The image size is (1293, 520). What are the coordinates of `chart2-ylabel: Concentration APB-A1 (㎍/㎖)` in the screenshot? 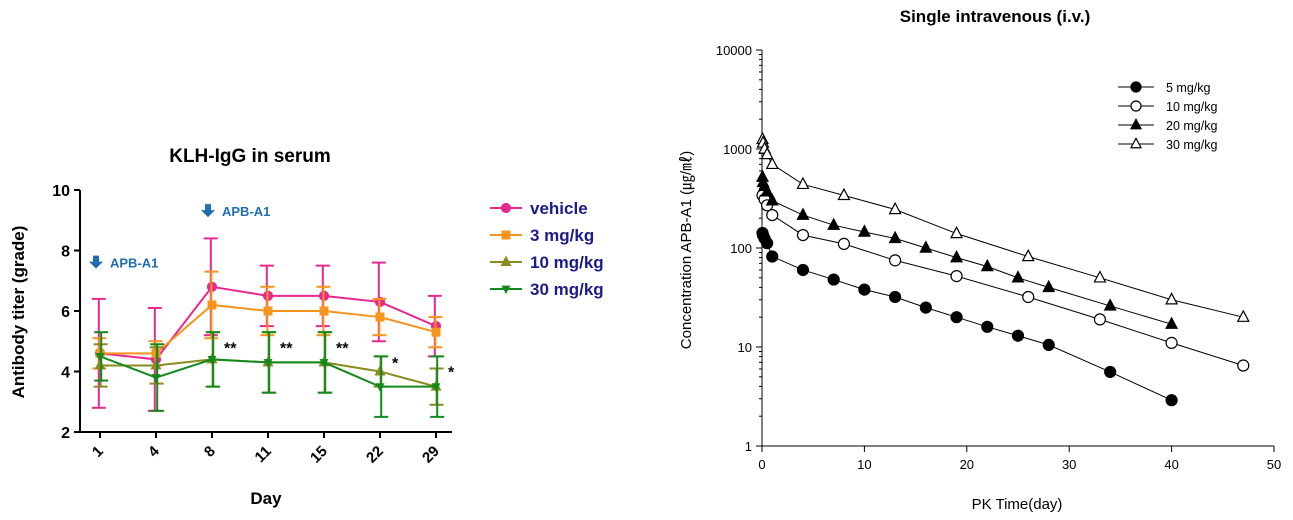 It's located at (686, 250).